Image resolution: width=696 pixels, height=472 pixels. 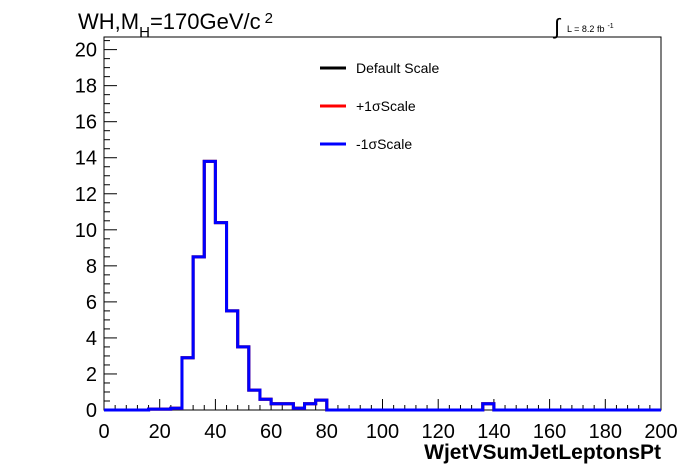 What do you see at coordinates (86, 123) in the screenshot?
I see `y-tick-label: 16` at bounding box center [86, 123].